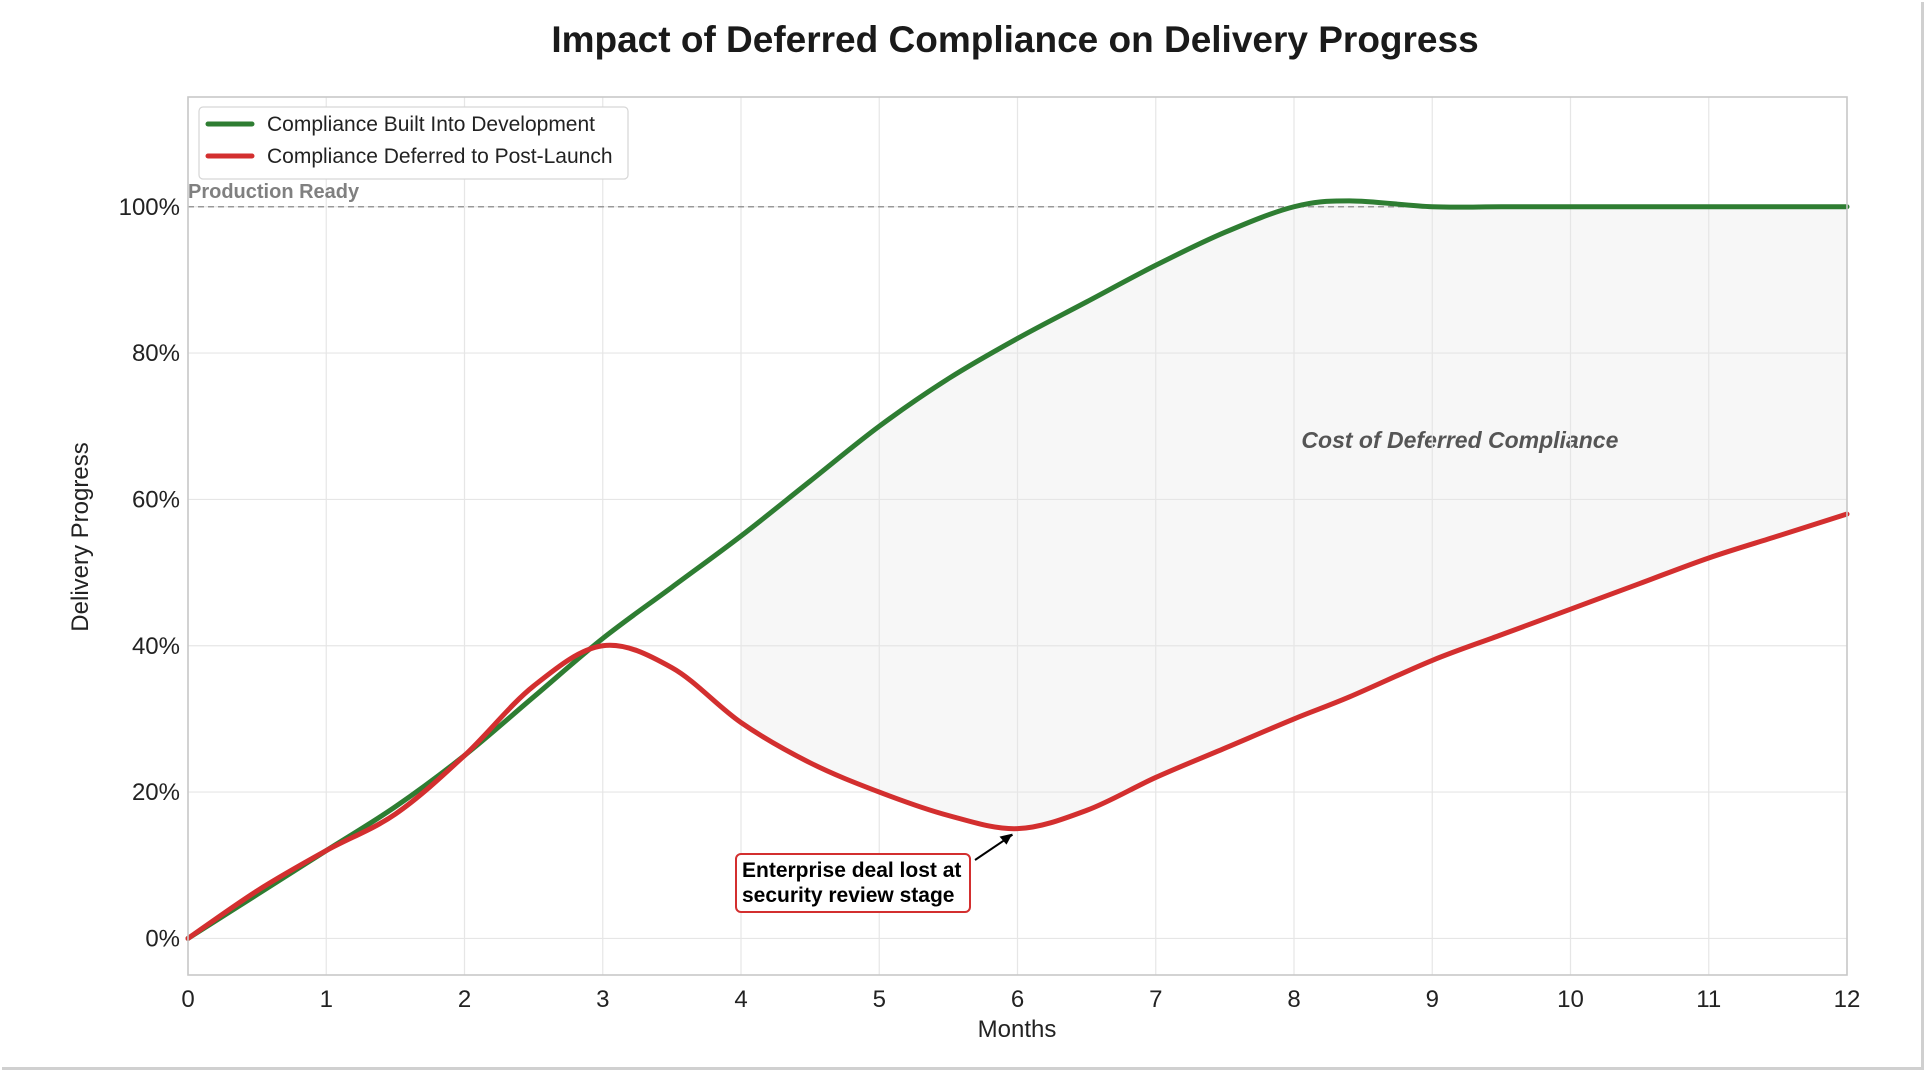 Image resolution: width=1928 pixels, height=1078 pixels. I want to click on y-tick-label: 40%, so click(156, 646).